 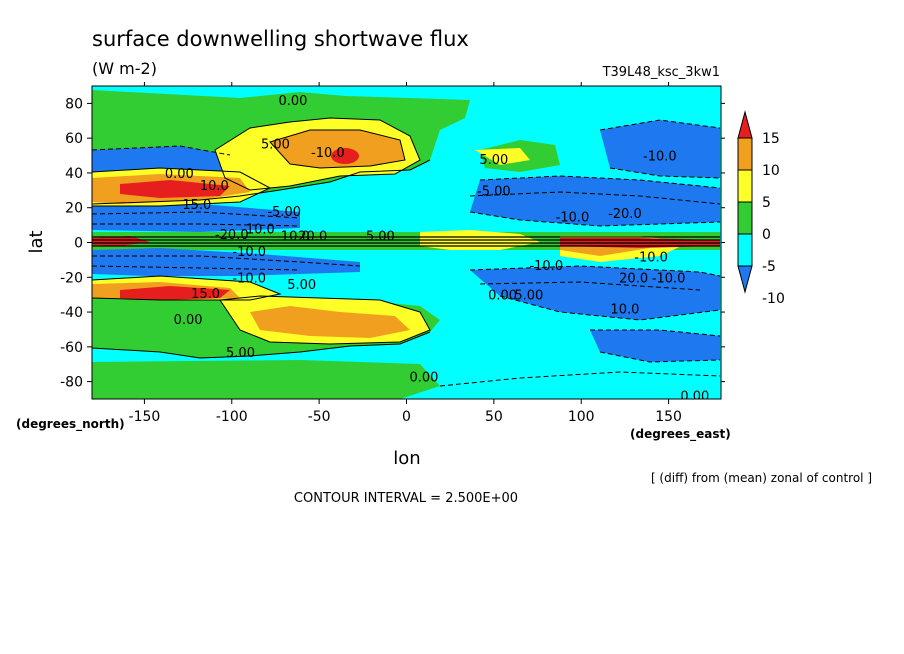 I want to click on y-tick-label: 80, so click(x=74, y=104).